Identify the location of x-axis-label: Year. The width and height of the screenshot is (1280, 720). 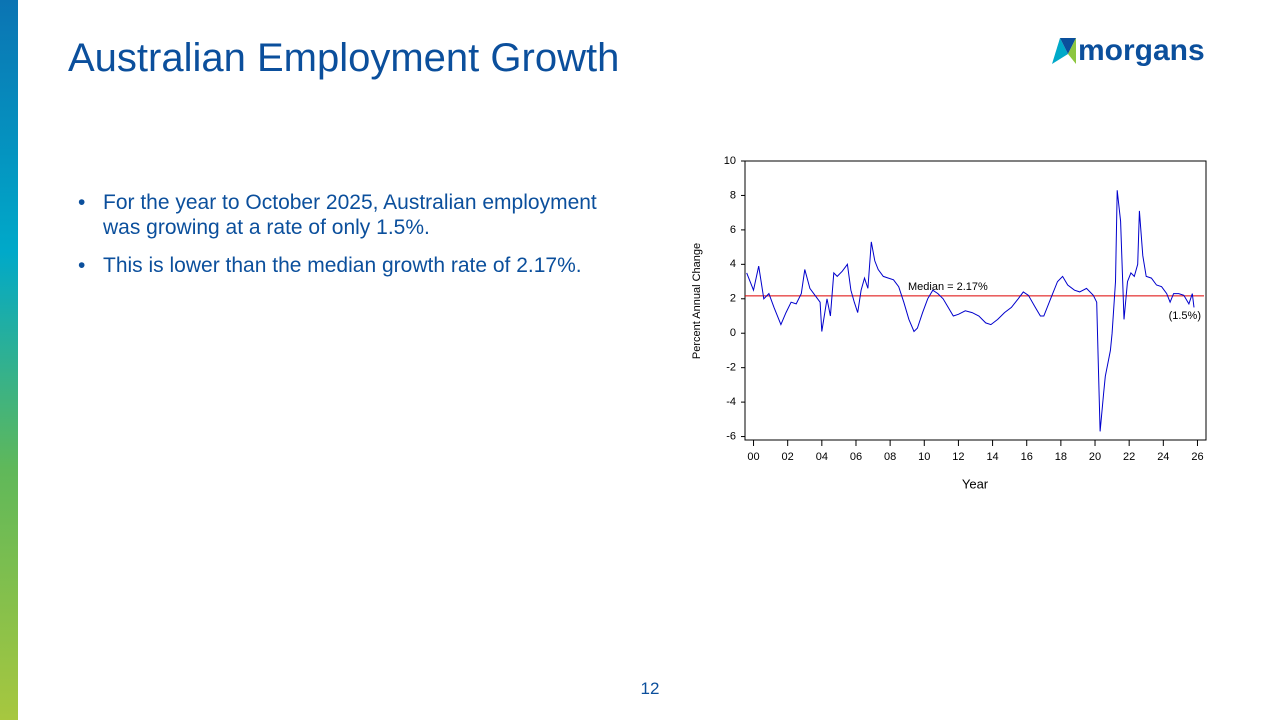
(975, 483).